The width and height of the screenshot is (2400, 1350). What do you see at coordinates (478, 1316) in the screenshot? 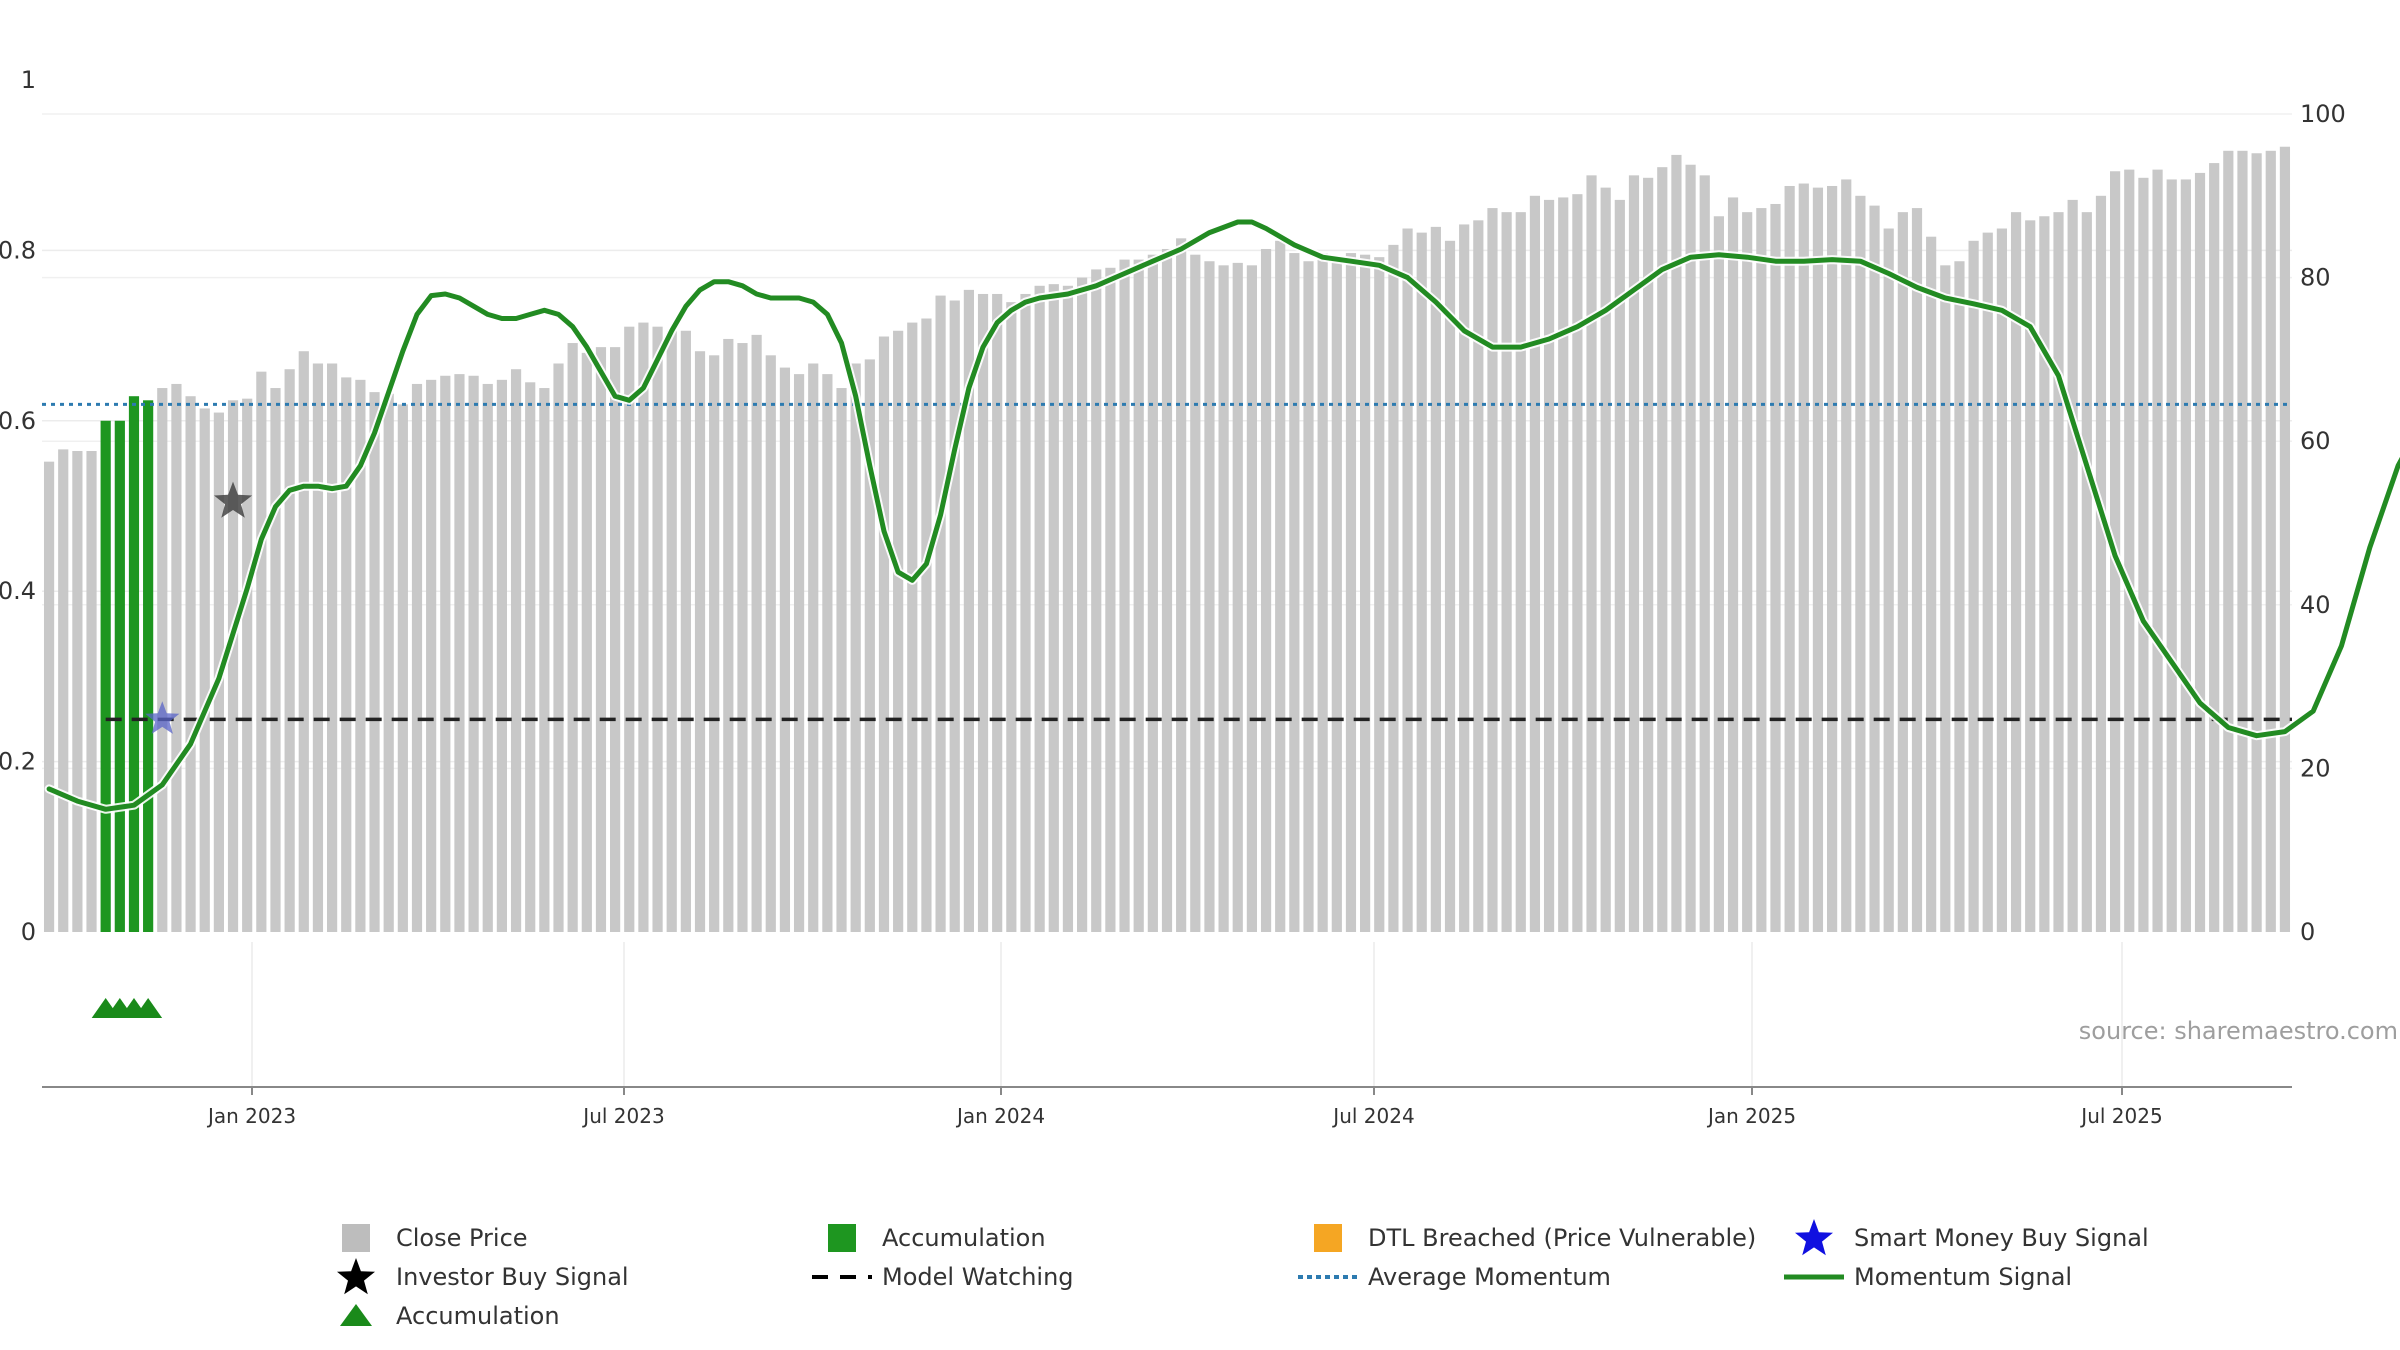
I see `legend-label: Accumulation` at bounding box center [478, 1316].